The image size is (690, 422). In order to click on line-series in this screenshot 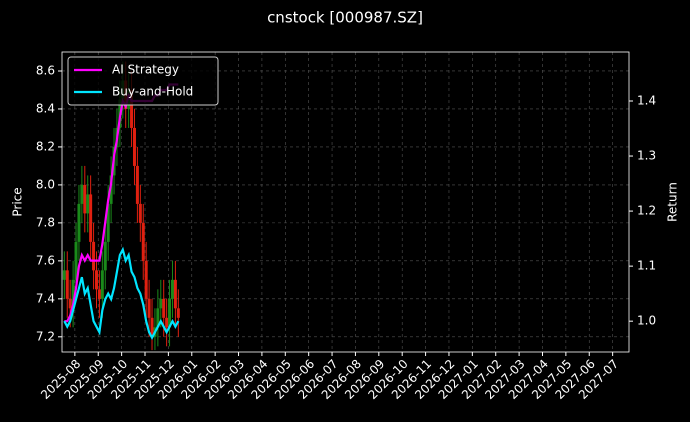, I will do `click(121, 293)`.